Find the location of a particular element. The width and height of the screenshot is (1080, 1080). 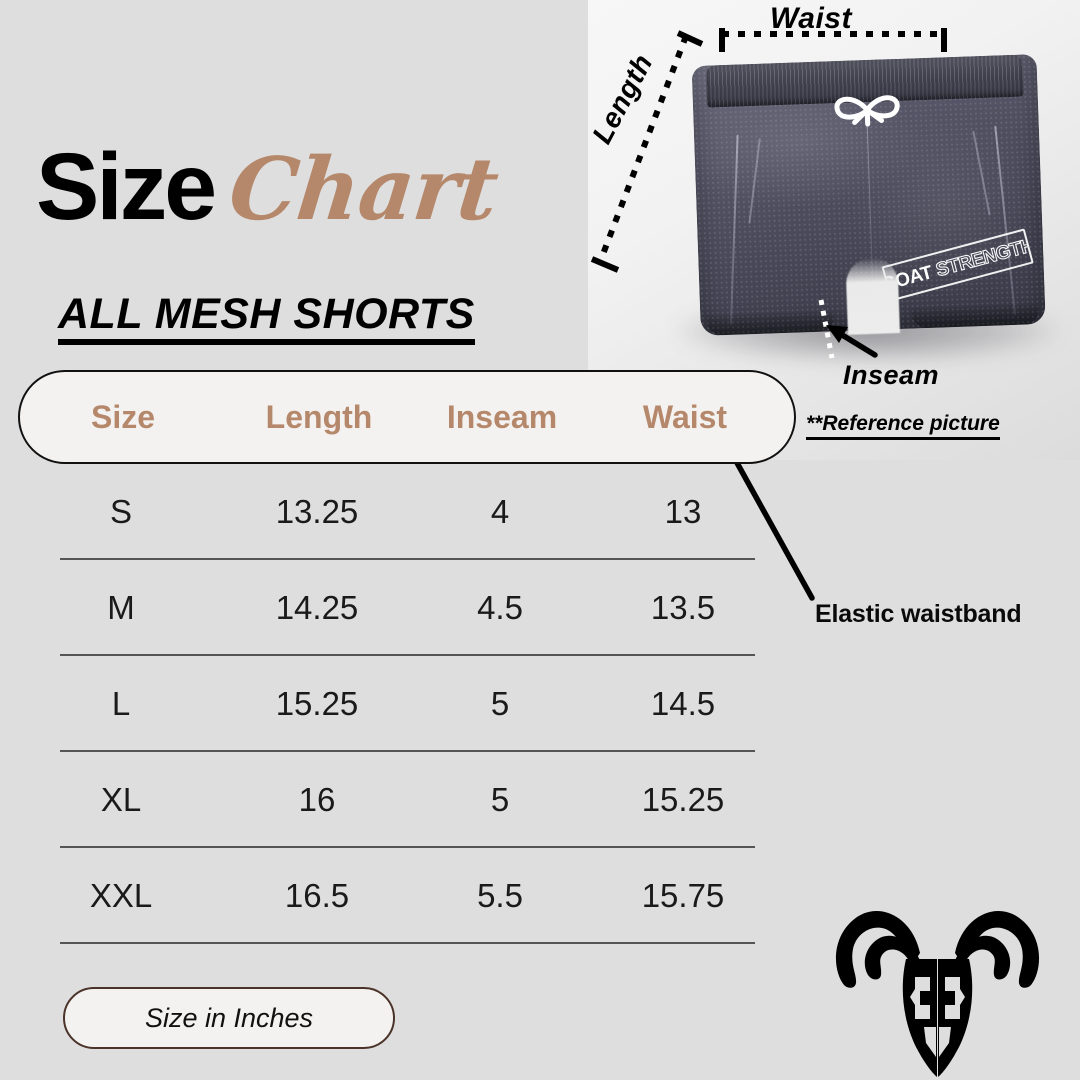

cell-size: M is located at coordinates (121, 607).